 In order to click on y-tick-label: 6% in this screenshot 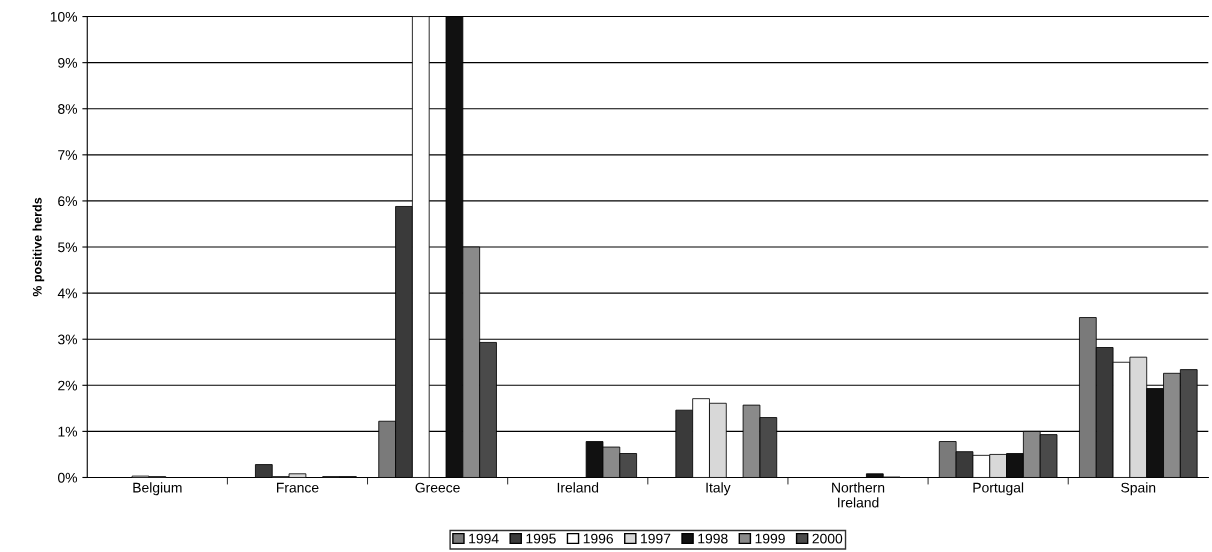, I will do `click(68, 201)`.